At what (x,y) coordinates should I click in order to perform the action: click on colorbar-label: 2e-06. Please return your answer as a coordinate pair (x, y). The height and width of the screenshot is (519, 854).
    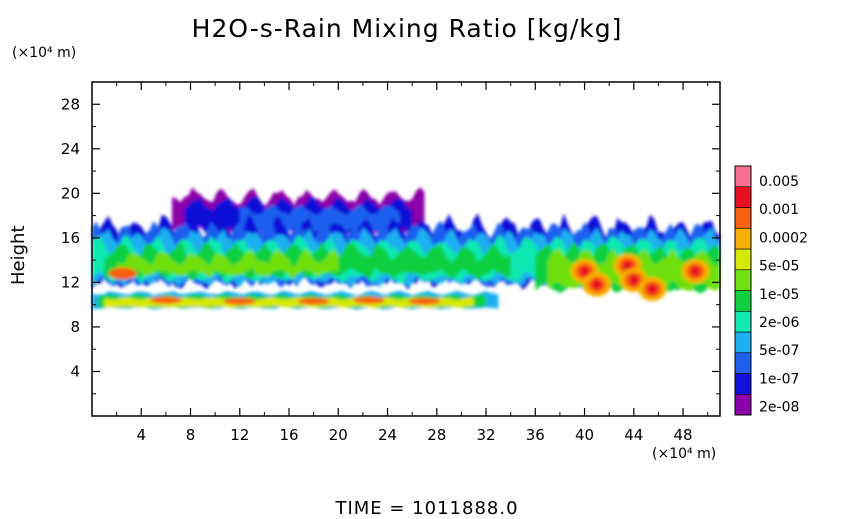
    Looking at the image, I should click on (779, 323).